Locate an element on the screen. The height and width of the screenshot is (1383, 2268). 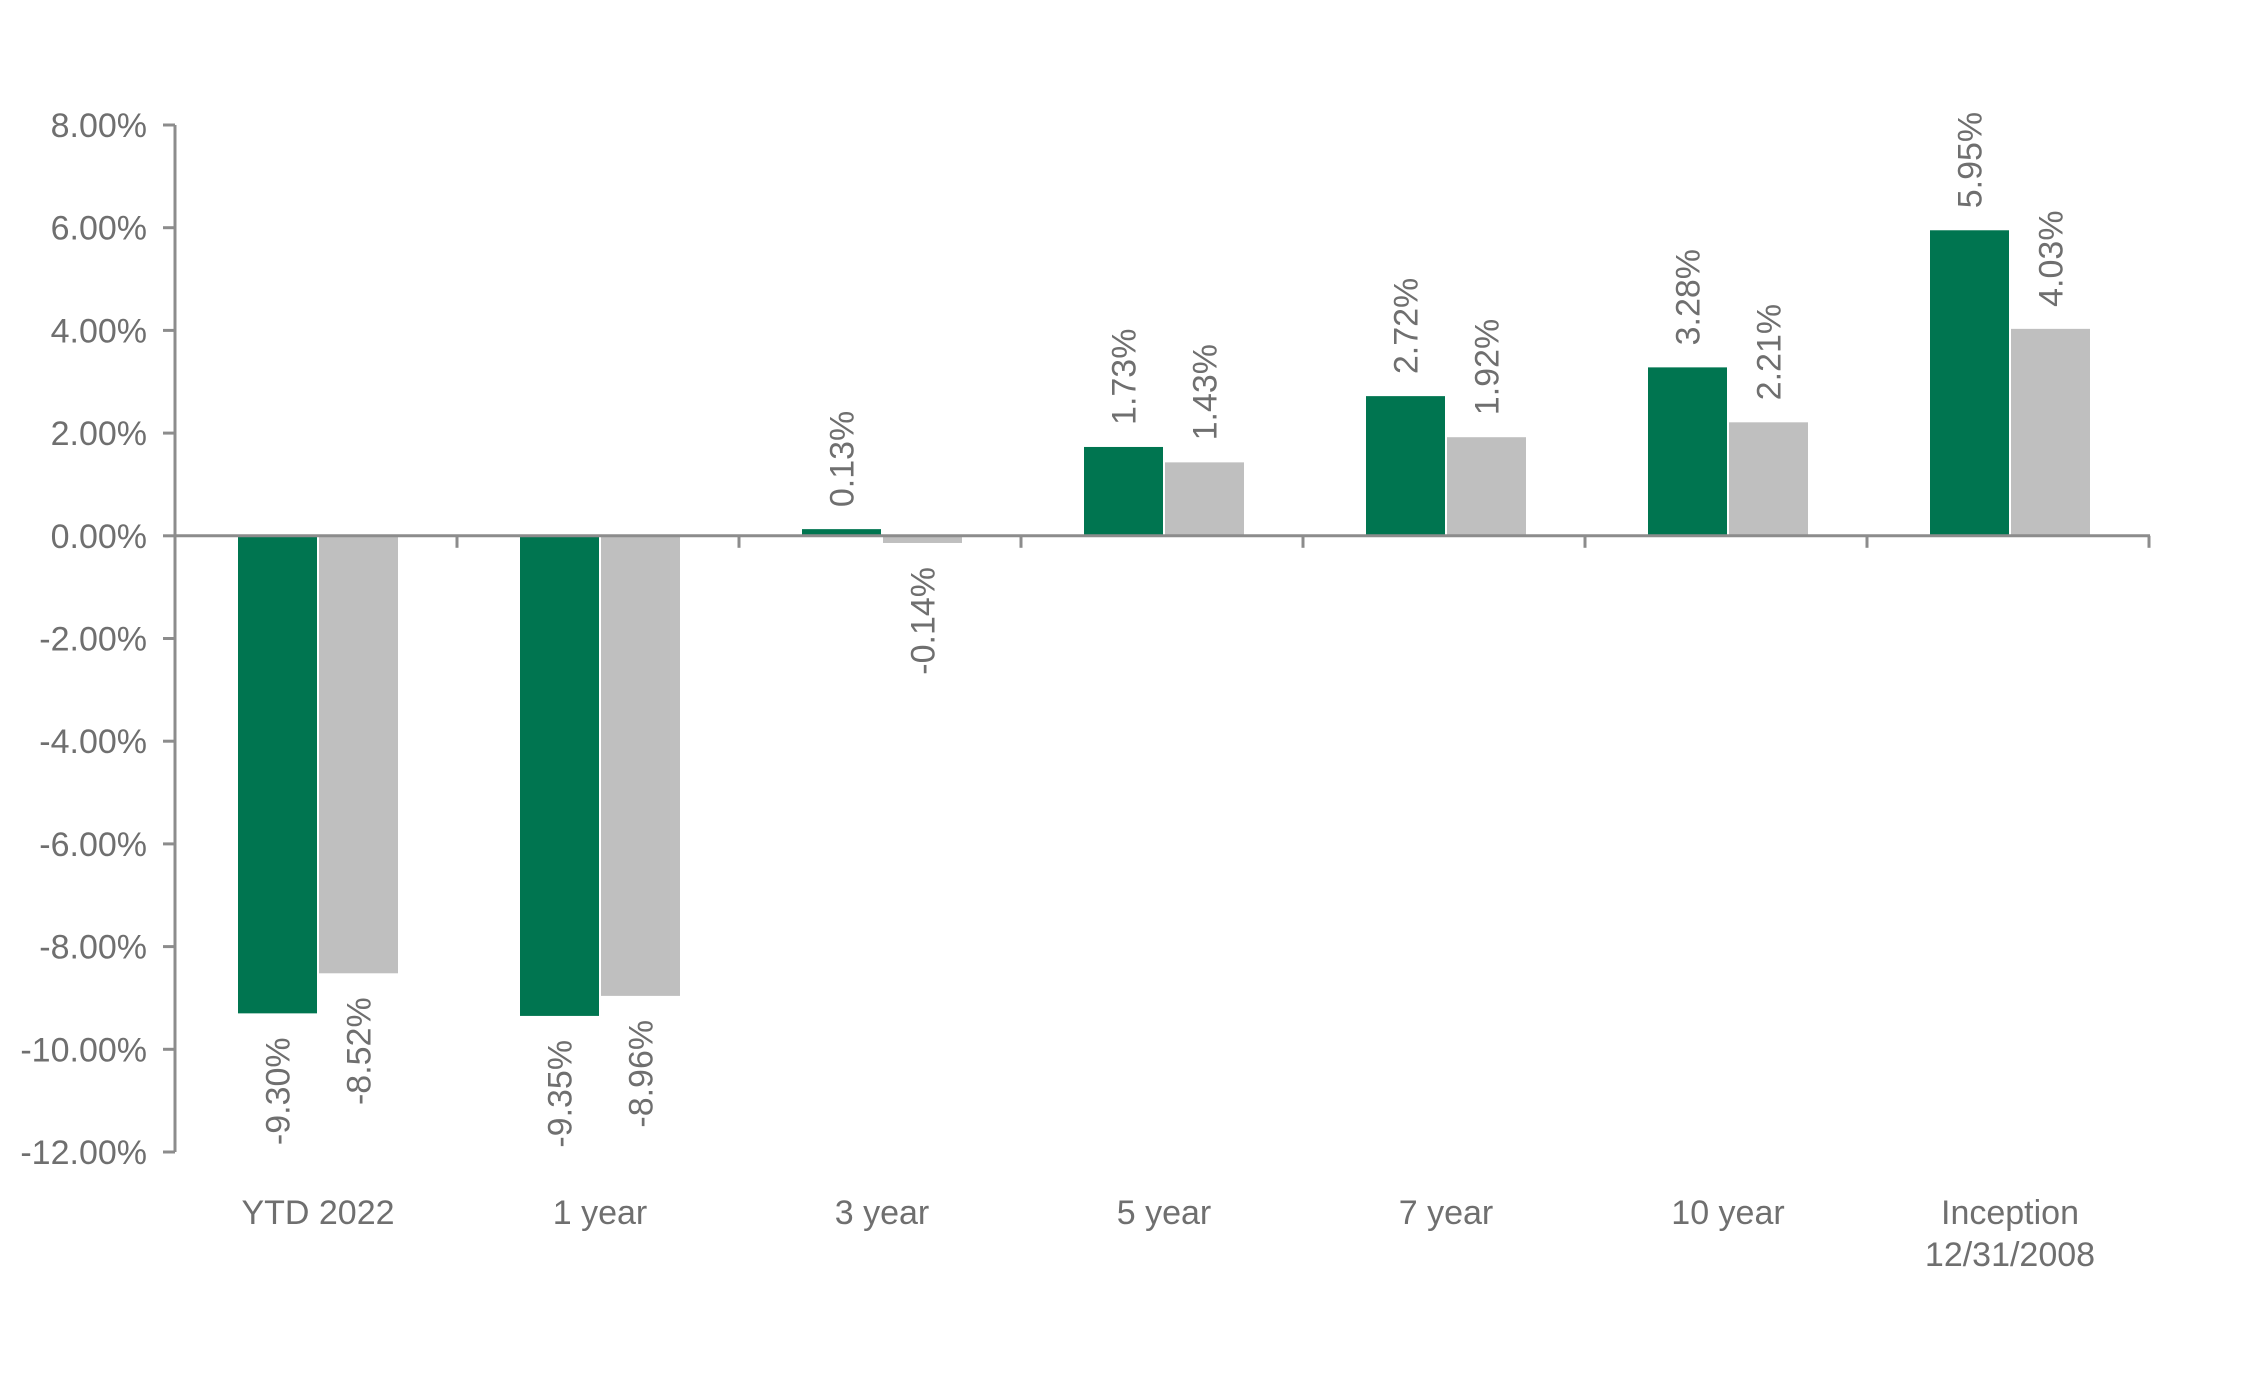
y-tick-label-5: -2.00% is located at coordinates (93, 640).